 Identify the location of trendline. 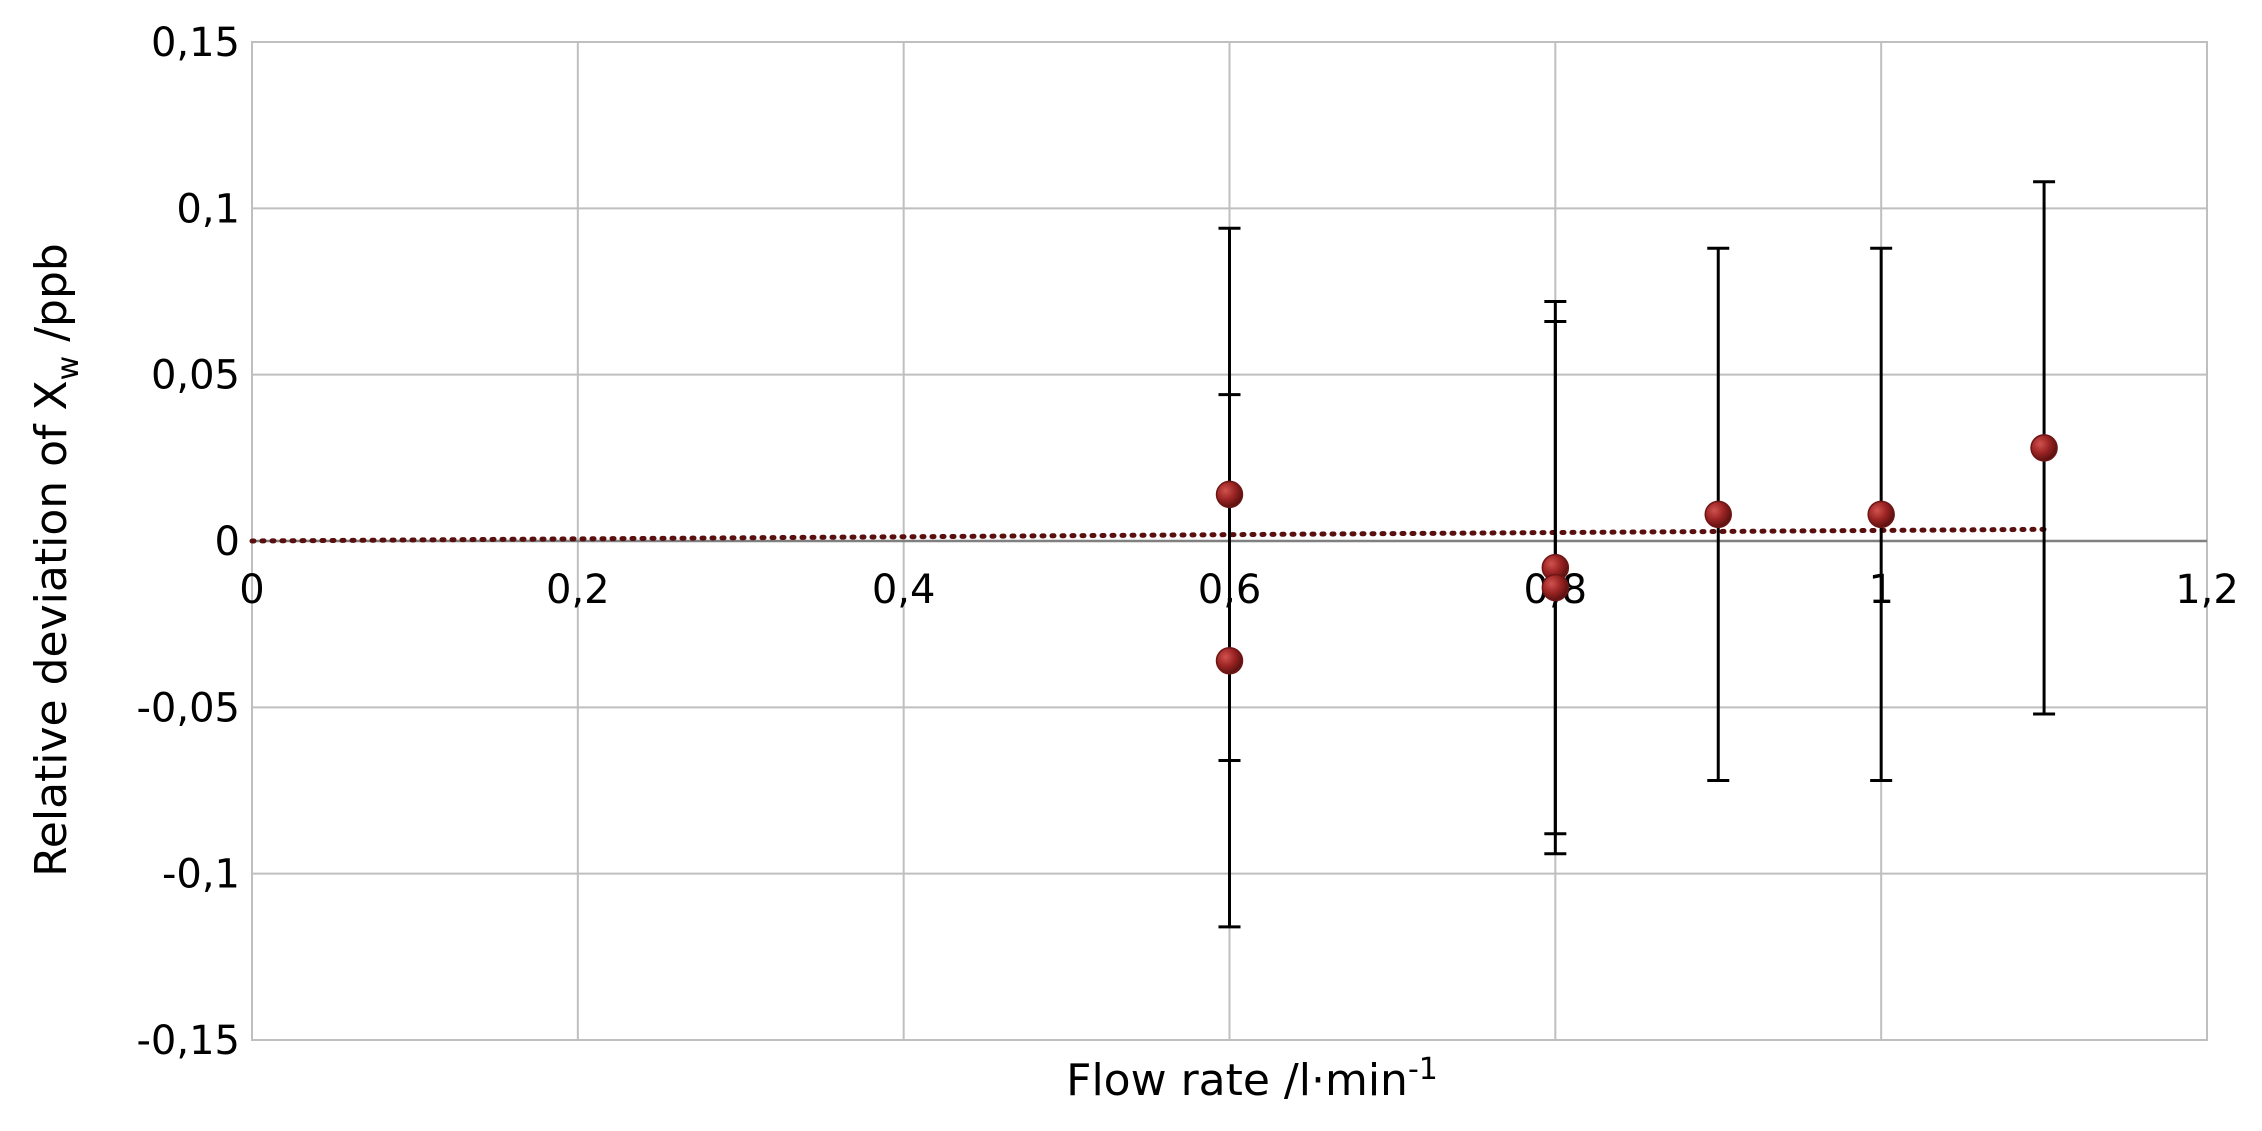
(1148, 535).